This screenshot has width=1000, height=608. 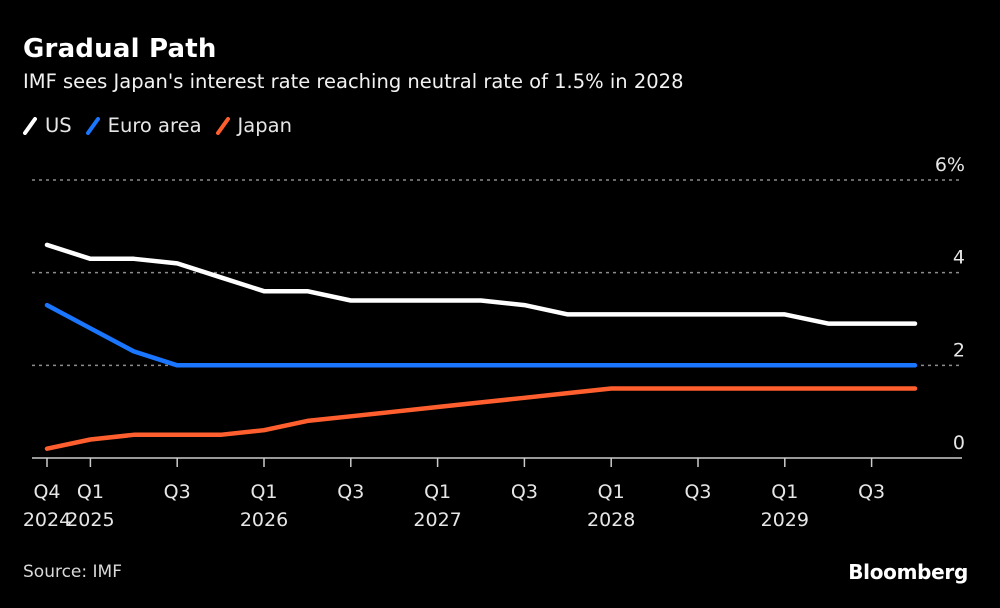 What do you see at coordinates (46, 492) in the screenshot?
I see `x-tick-label: Q4` at bounding box center [46, 492].